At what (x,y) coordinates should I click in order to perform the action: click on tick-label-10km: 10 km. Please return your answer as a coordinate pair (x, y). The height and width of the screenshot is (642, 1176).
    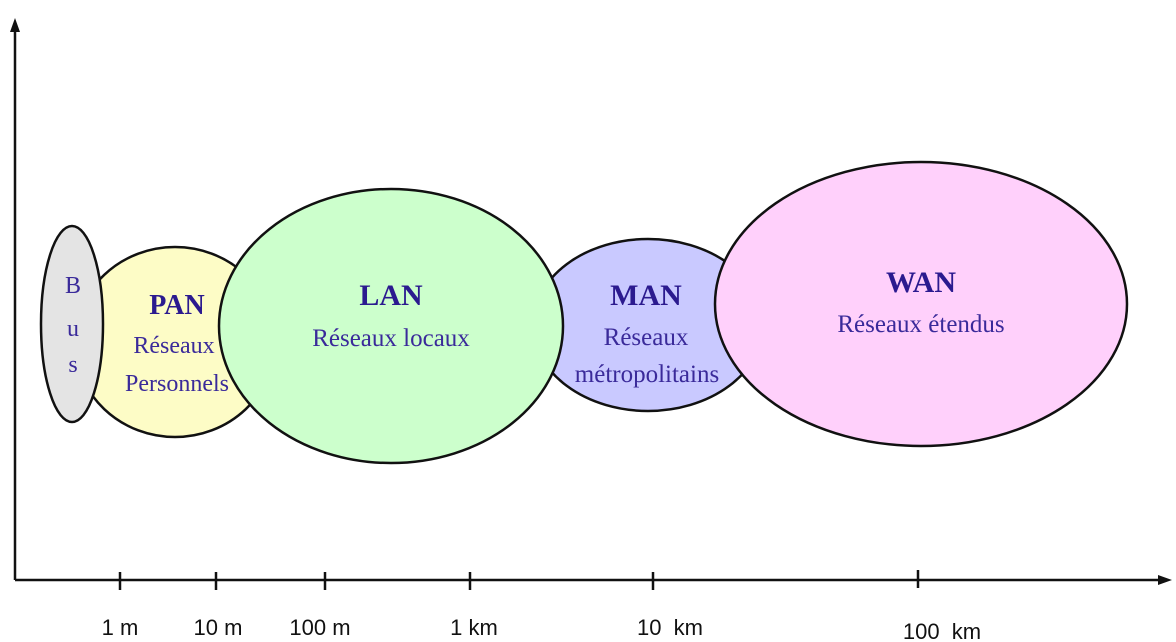
    Looking at the image, I should click on (670, 627).